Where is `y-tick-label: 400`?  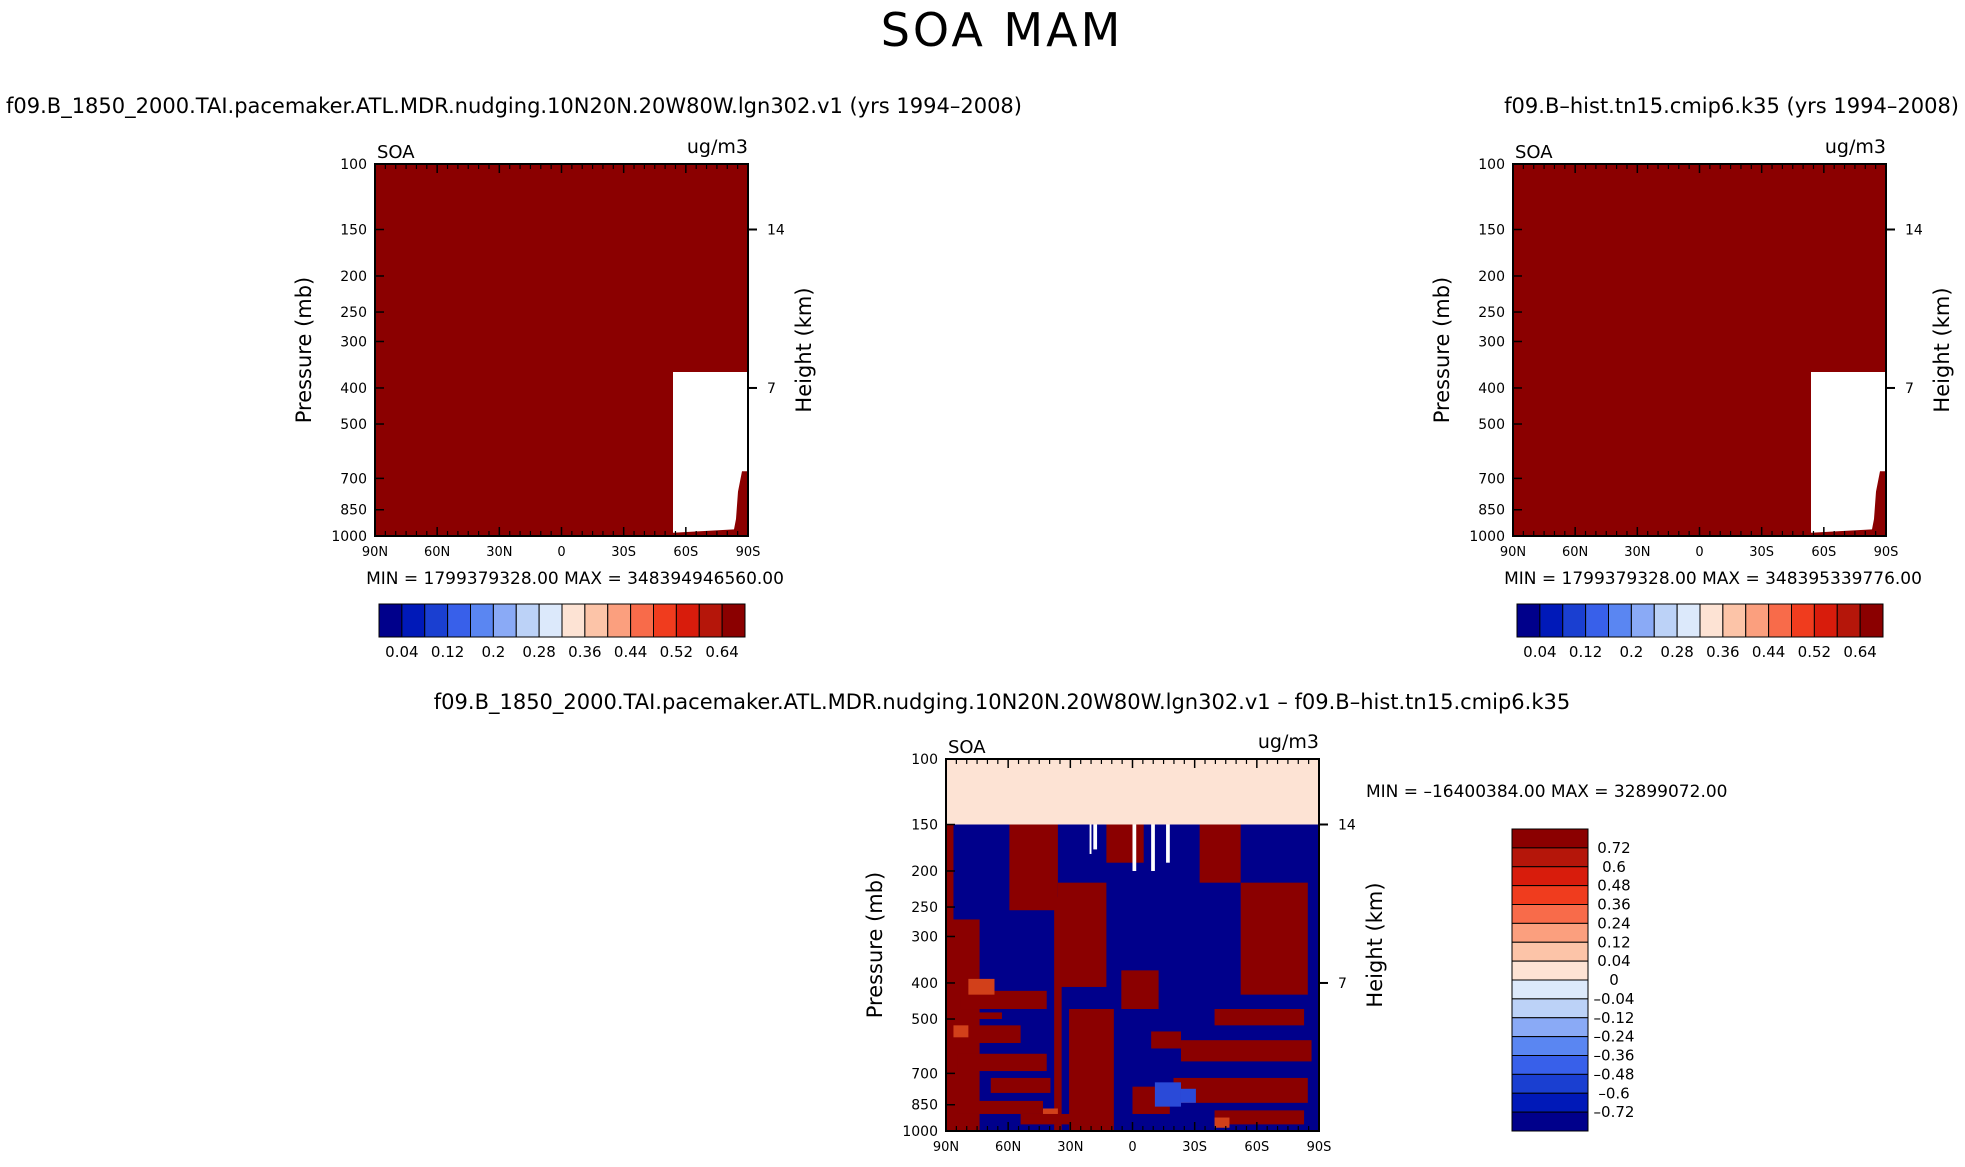 y-tick-label: 400 is located at coordinates (353, 389).